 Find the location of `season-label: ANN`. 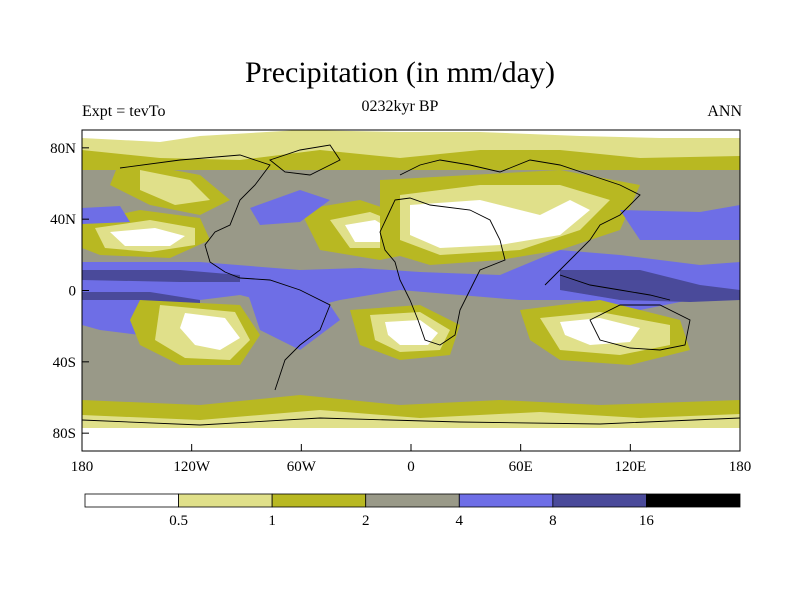

season-label: ANN is located at coordinates (724, 111).